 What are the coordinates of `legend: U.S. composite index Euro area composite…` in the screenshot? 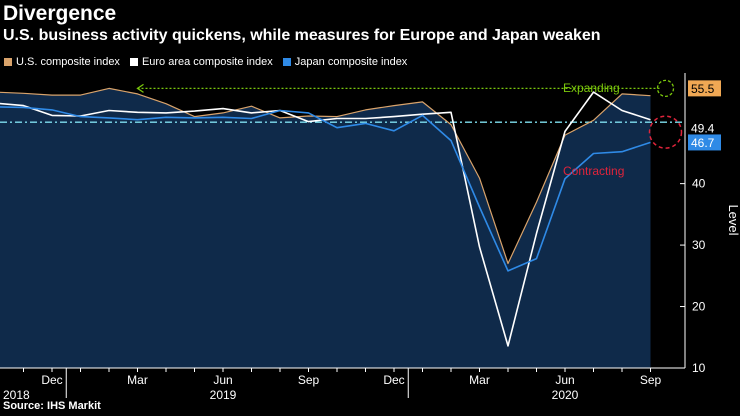 It's located at (205, 62).